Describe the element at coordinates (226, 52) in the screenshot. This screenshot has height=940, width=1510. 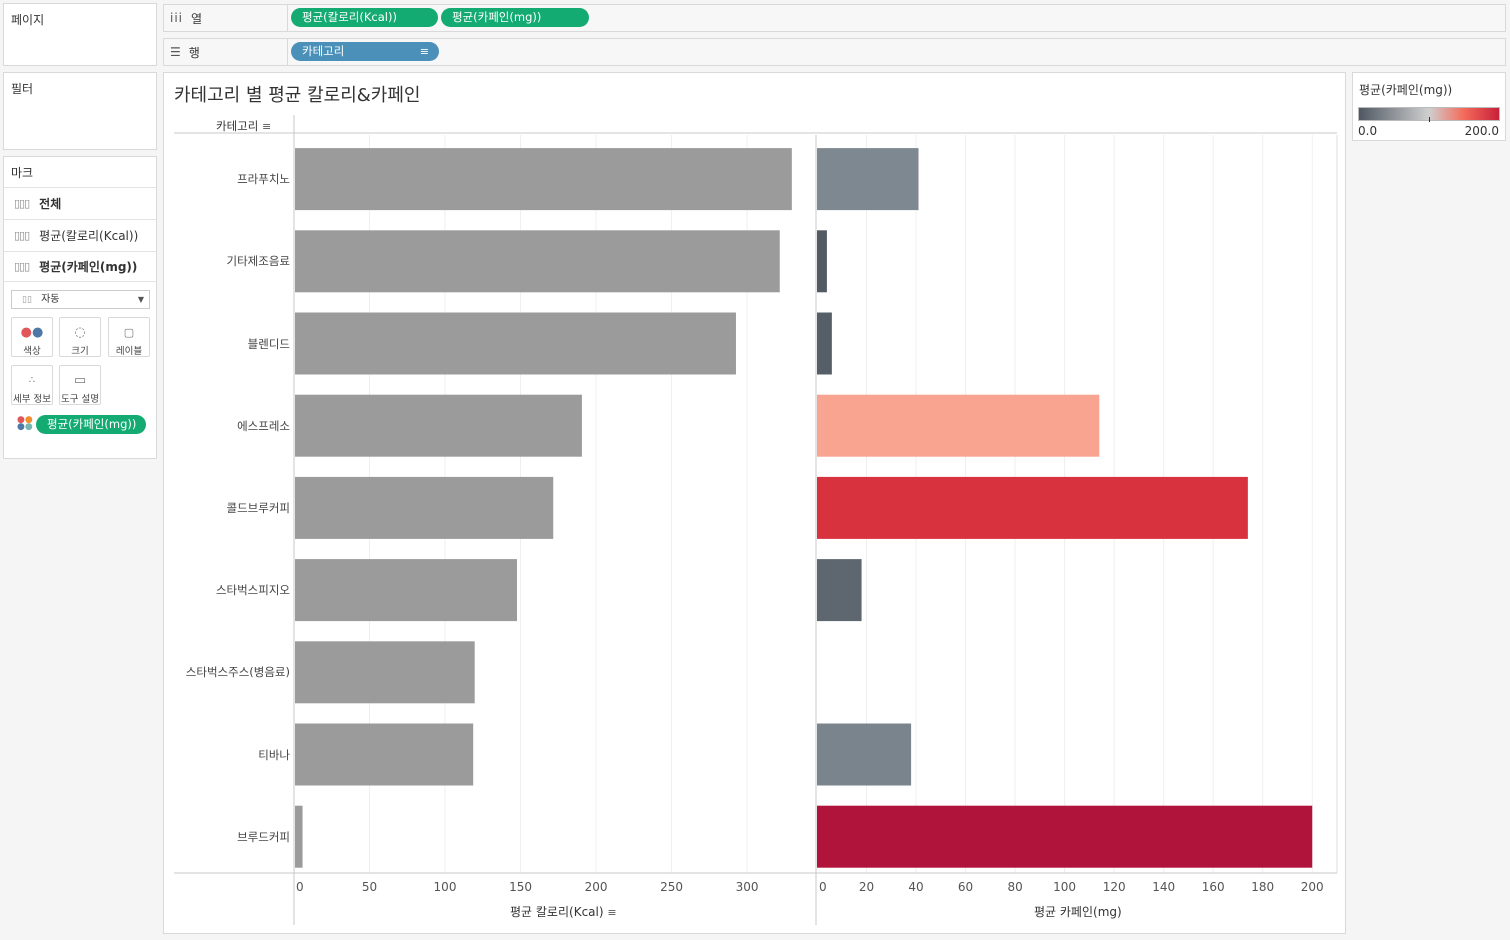
I see `rows-shelf-label: ☰ 행` at that location.